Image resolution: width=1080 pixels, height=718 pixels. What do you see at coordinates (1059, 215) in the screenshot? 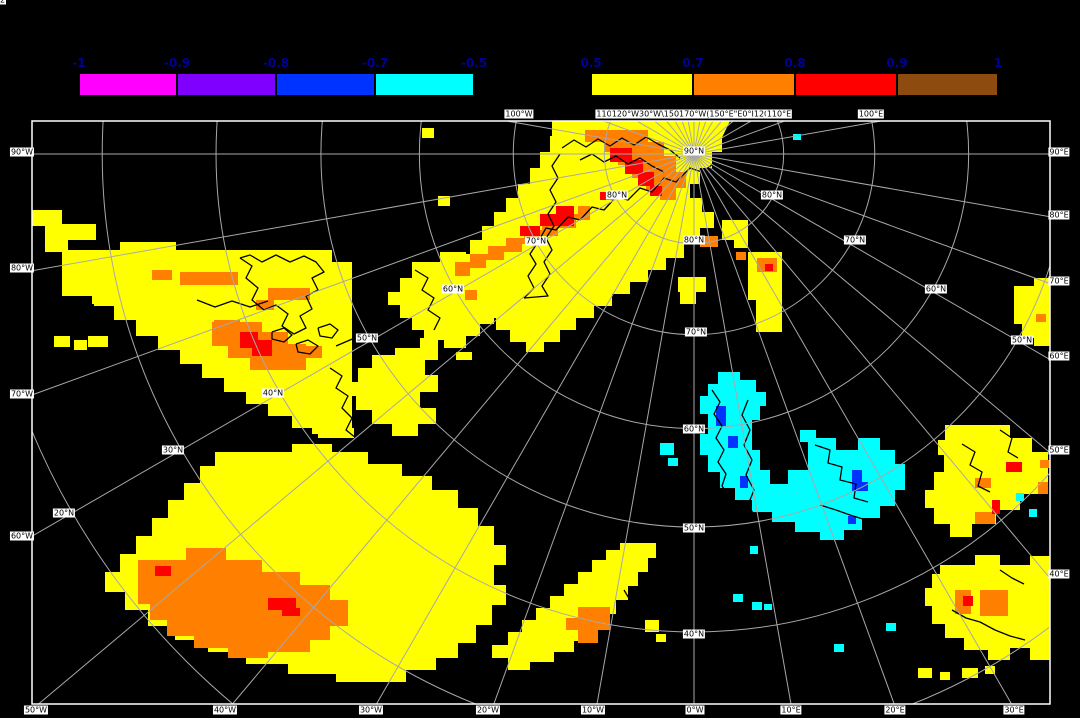
I see `lon-label: 80°E` at bounding box center [1059, 215].